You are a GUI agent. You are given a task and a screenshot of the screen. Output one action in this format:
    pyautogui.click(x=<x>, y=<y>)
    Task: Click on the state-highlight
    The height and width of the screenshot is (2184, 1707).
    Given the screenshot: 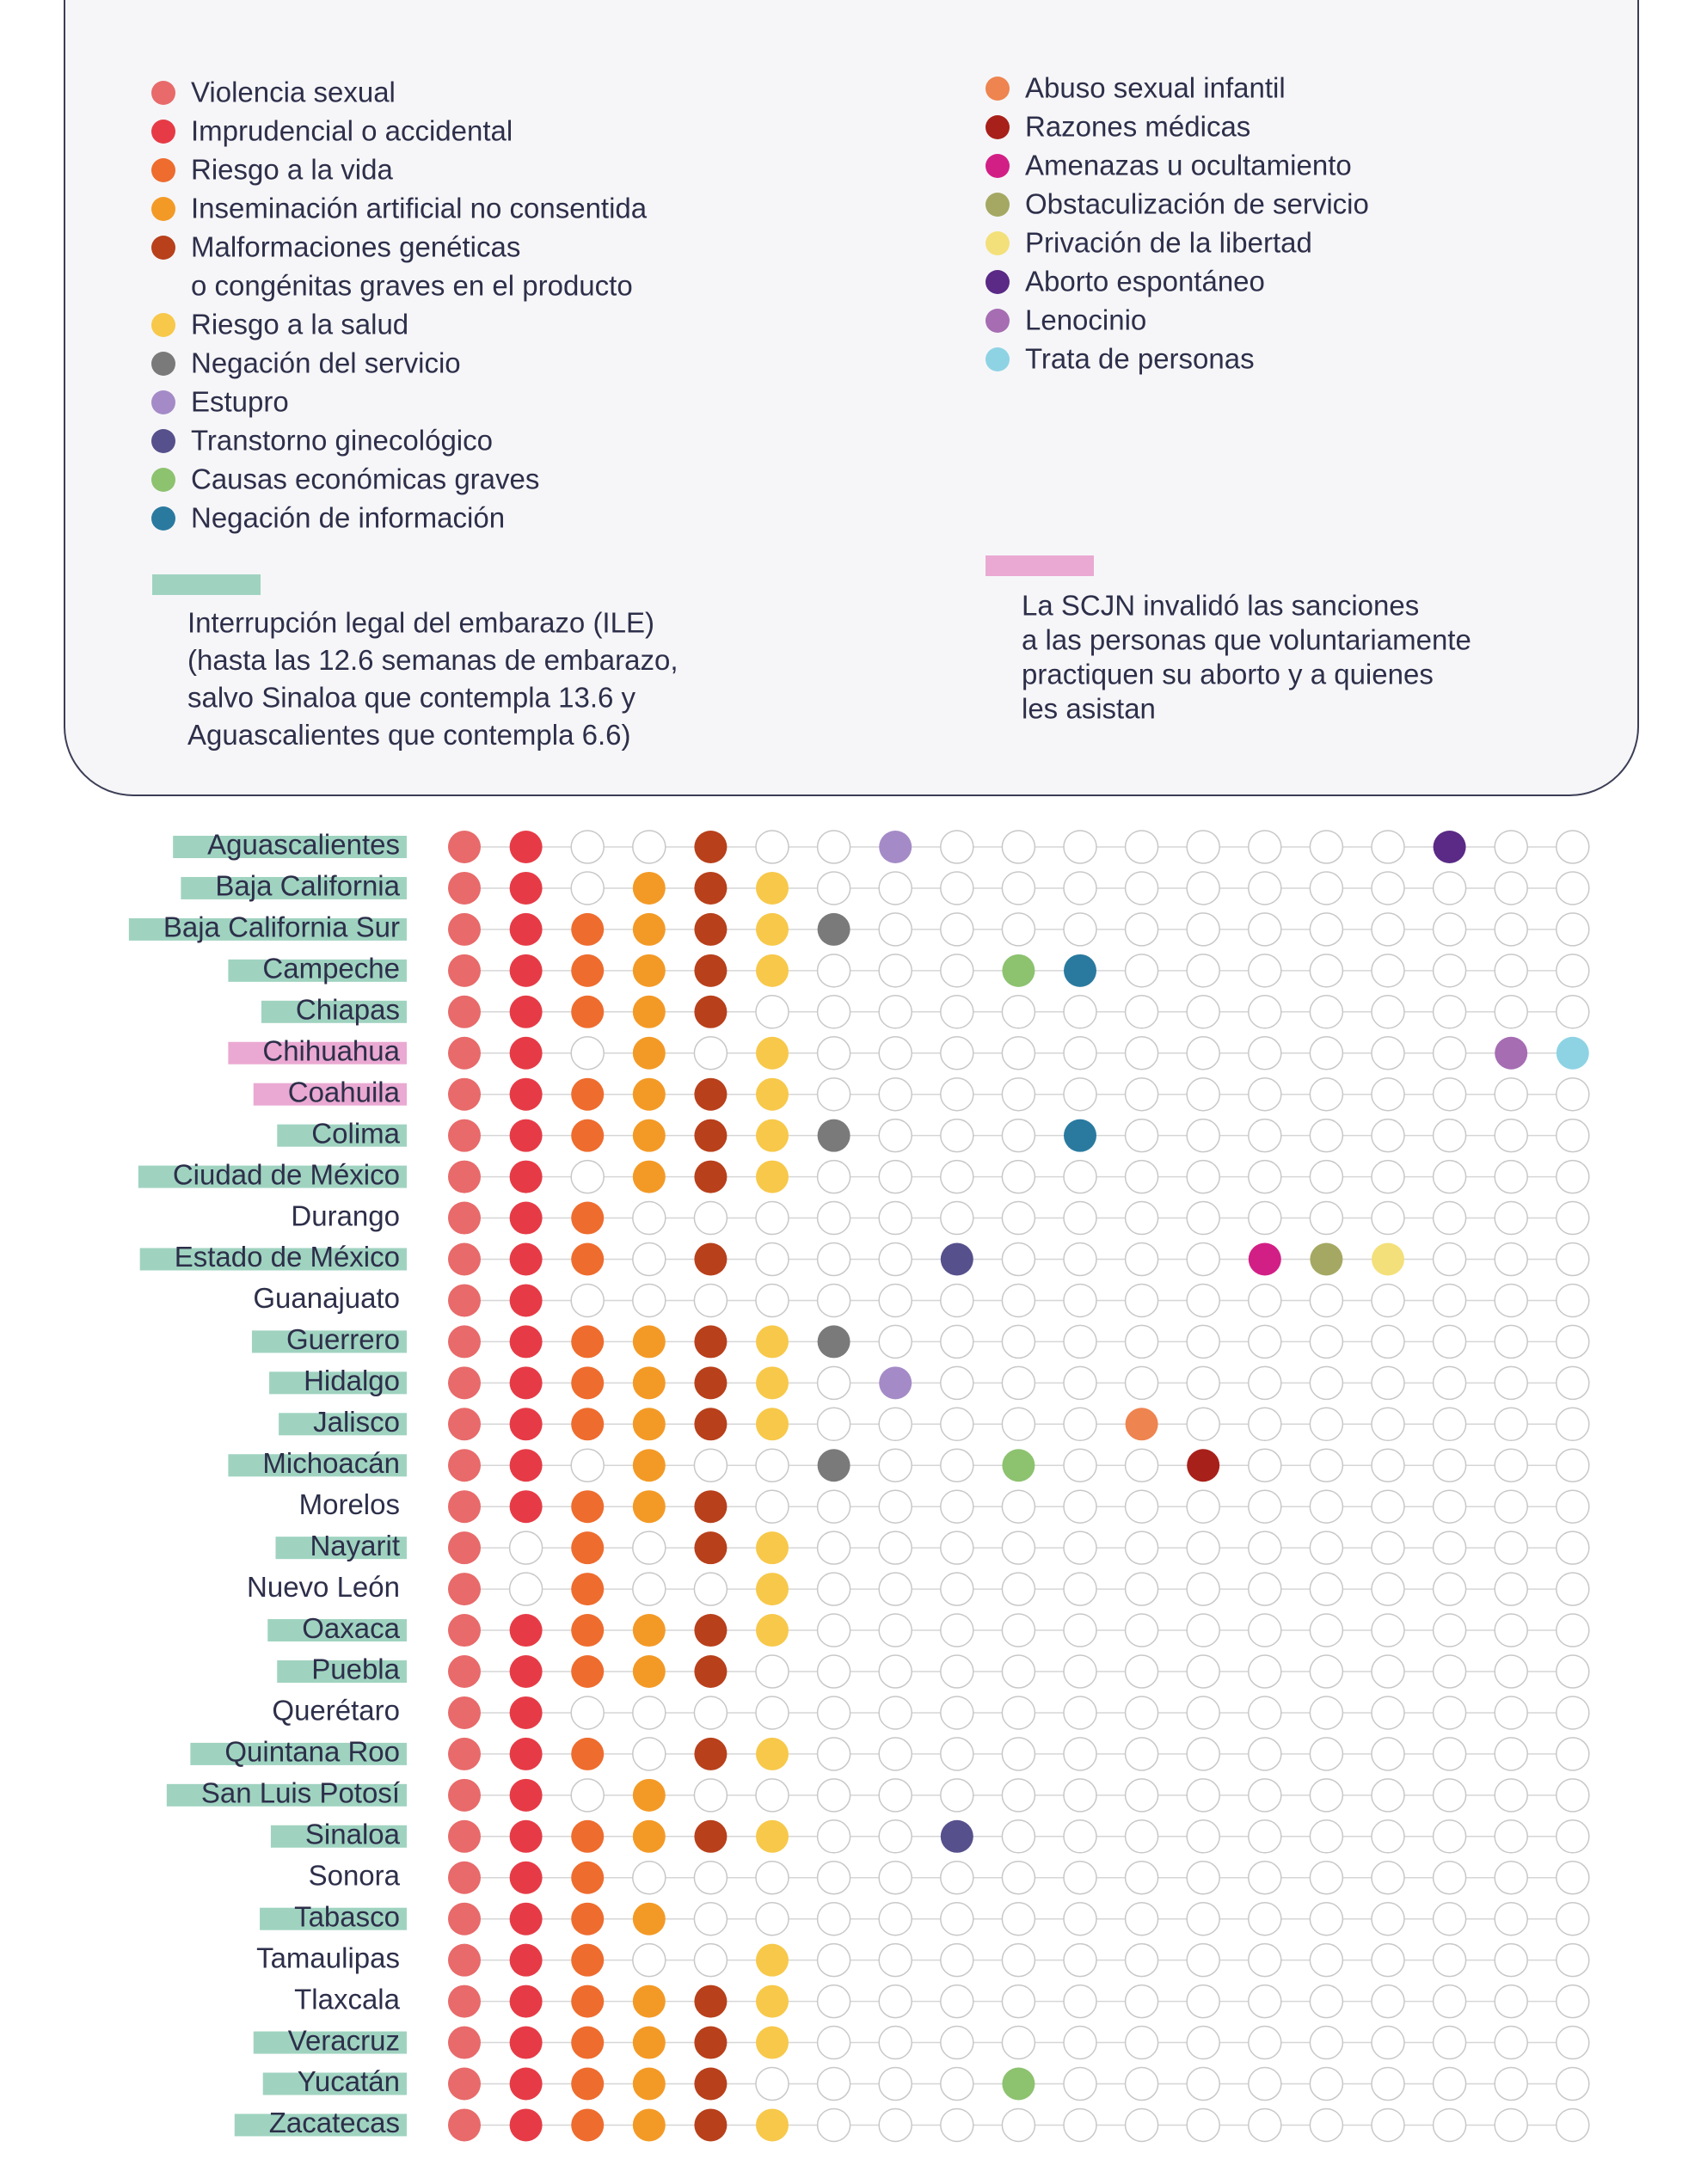 What is the action you would take?
    pyautogui.click(x=290, y=847)
    